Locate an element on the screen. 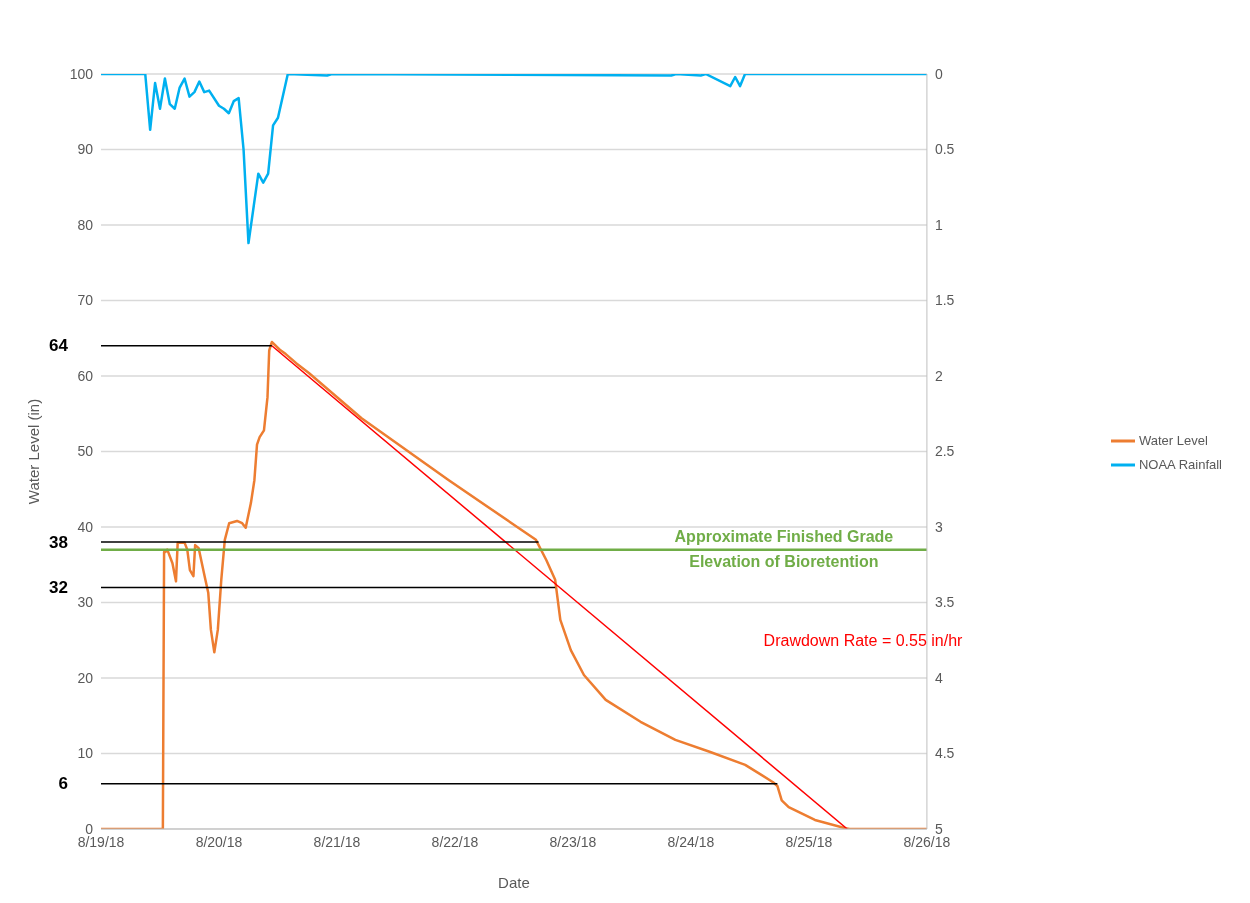  x-tick-label: 8/22/18 is located at coordinates (455, 841).